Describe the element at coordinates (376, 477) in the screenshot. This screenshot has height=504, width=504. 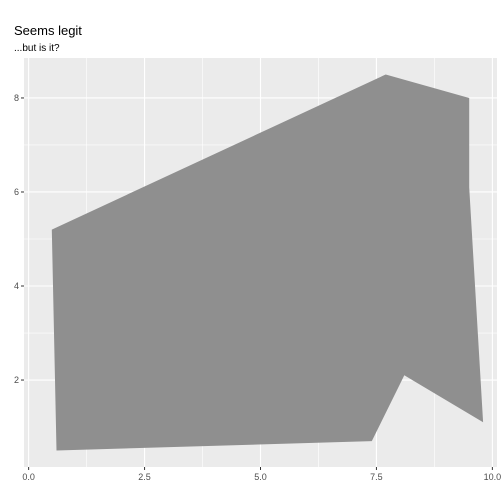
I see `x-tick-label: 7.5` at that location.